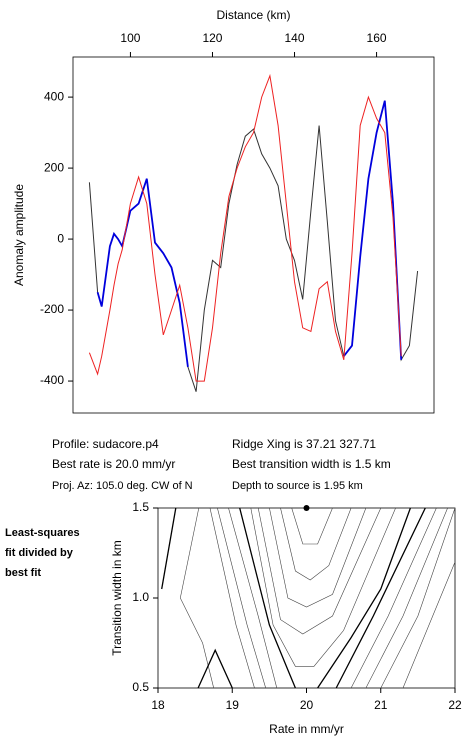  What do you see at coordinates (158, 705) in the screenshot?
I see `x-tick-label: 18` at bounding box center [158, 705].